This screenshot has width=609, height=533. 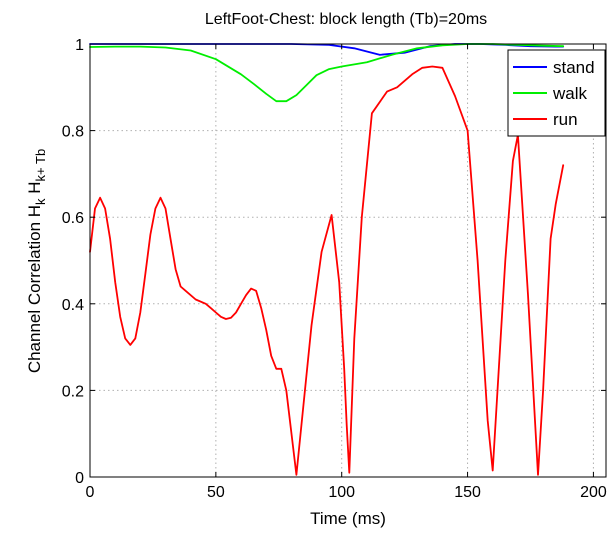 What do you see at coordinates (216, 492) in the screenshot?
I see `x-tick-label: 50` at bounding box center [216, 492].